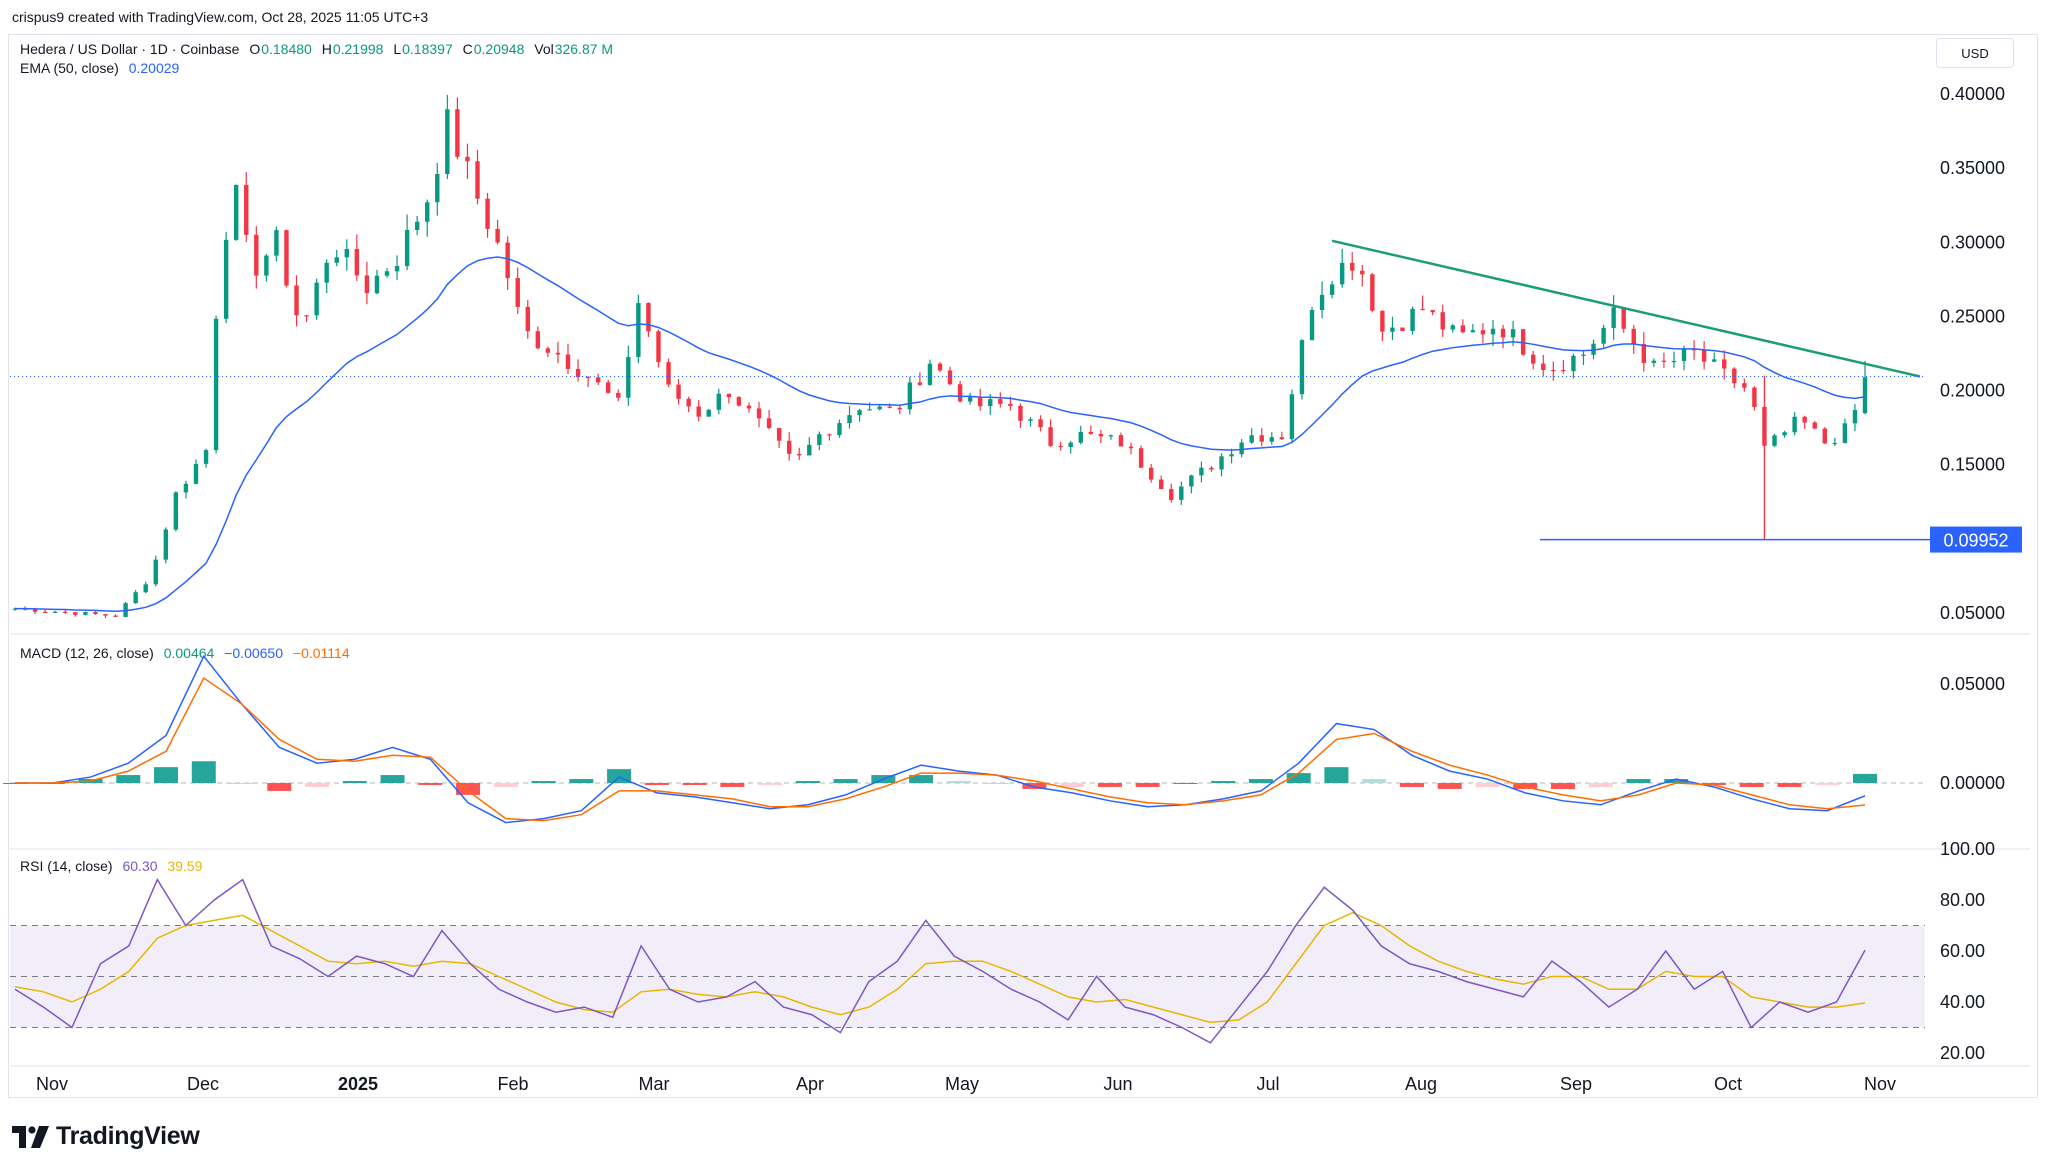  What do you see at coordinates (87, 653) in the screenshot?
I see `macd-label: MACD (12, 26, close)` at bounding box center [87, 653].